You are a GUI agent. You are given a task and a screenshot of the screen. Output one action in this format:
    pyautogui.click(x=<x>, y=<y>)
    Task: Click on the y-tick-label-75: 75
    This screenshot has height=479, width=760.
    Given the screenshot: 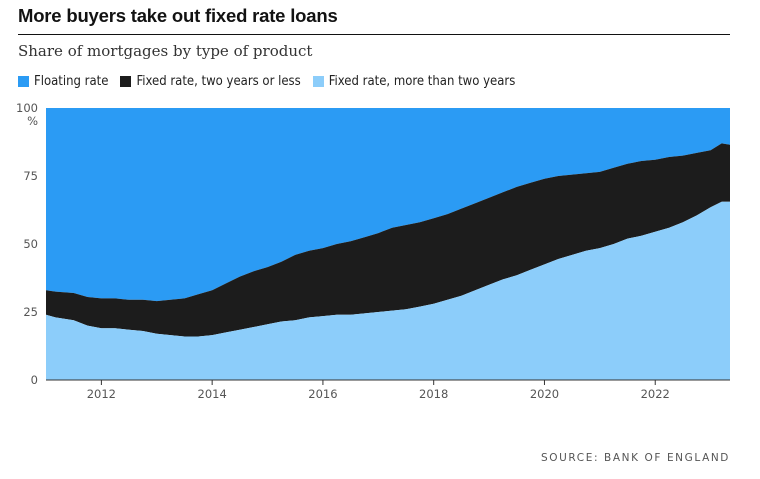 What is the action you would take?
    pyautogui.click(x=30, y=176)
    